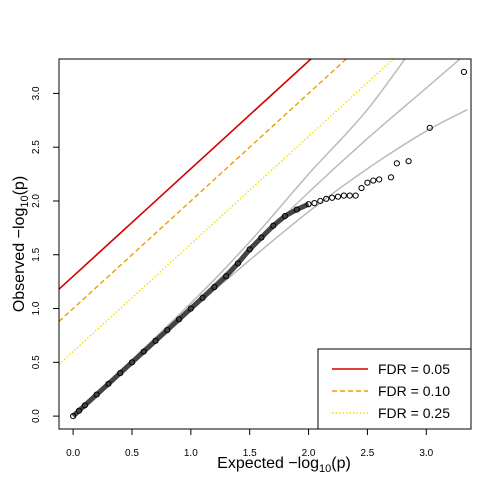  What do you see at coordinates (73, 453) in the screenshot?
I see `x-tick-label: 0.0` at bounding box center [73, 453].